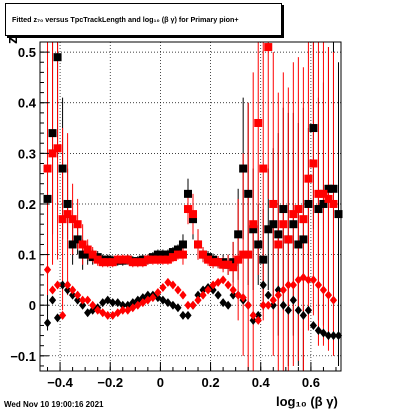  What do you see at coordinates (54, 404) in the screenshot?
I see `footer-timestamp: Wed Nov 10 19:00:16 2021` at bounding box center [54, 404].